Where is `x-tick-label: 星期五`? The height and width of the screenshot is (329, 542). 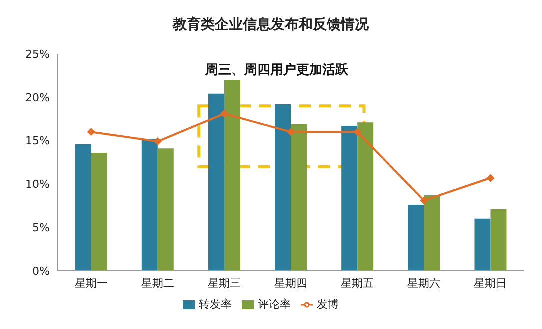
x-tick-label: 星期五 is located at coordinates (357, 283).